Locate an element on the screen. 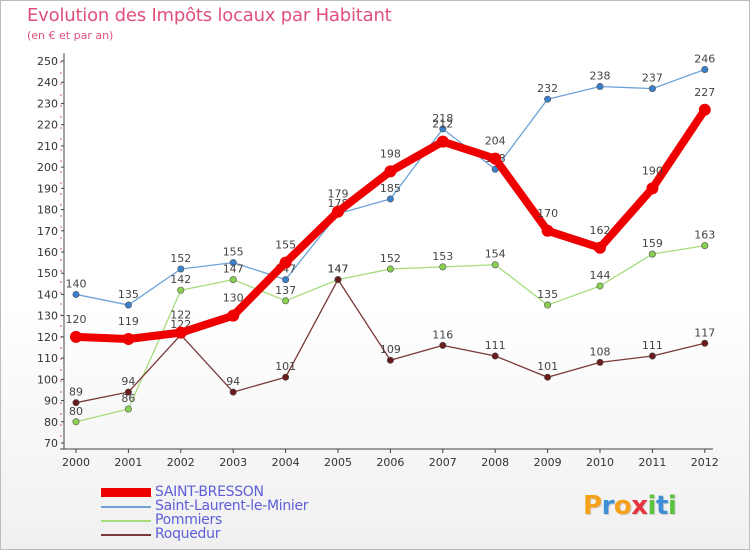 This screenshot has width=750, height=550. data-label-roquedur: 94 is located at coordinates (233, 381).